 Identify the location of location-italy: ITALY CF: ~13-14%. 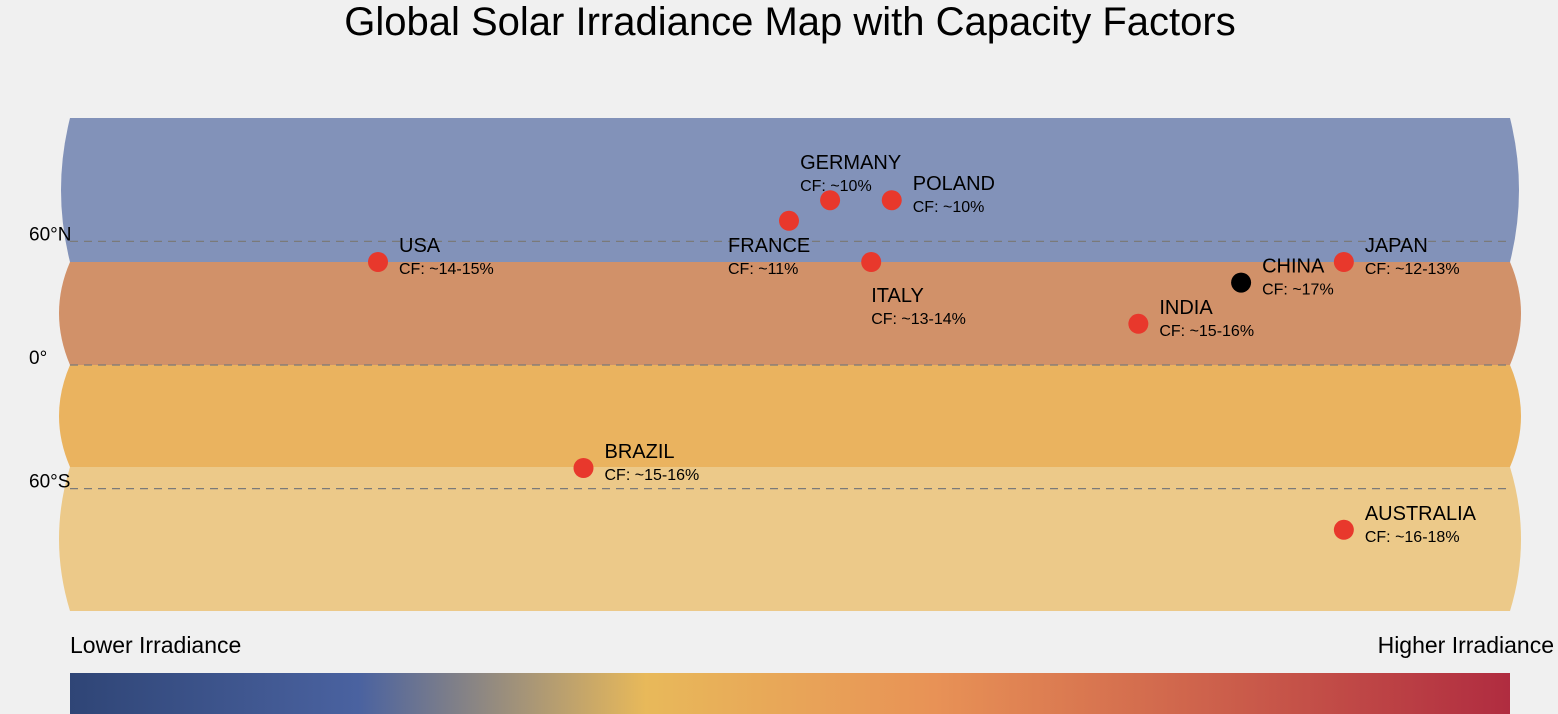
(913, 290).